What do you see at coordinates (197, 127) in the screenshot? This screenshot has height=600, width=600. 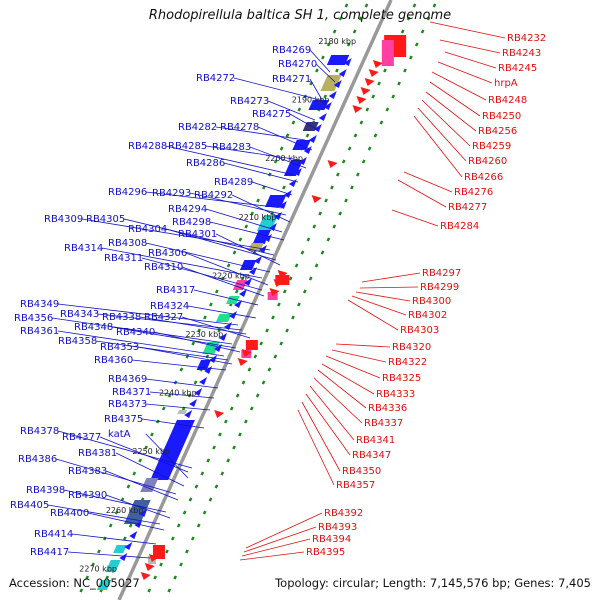 I see `gene-label-left: RB4282` at bounding box center [197, 127].